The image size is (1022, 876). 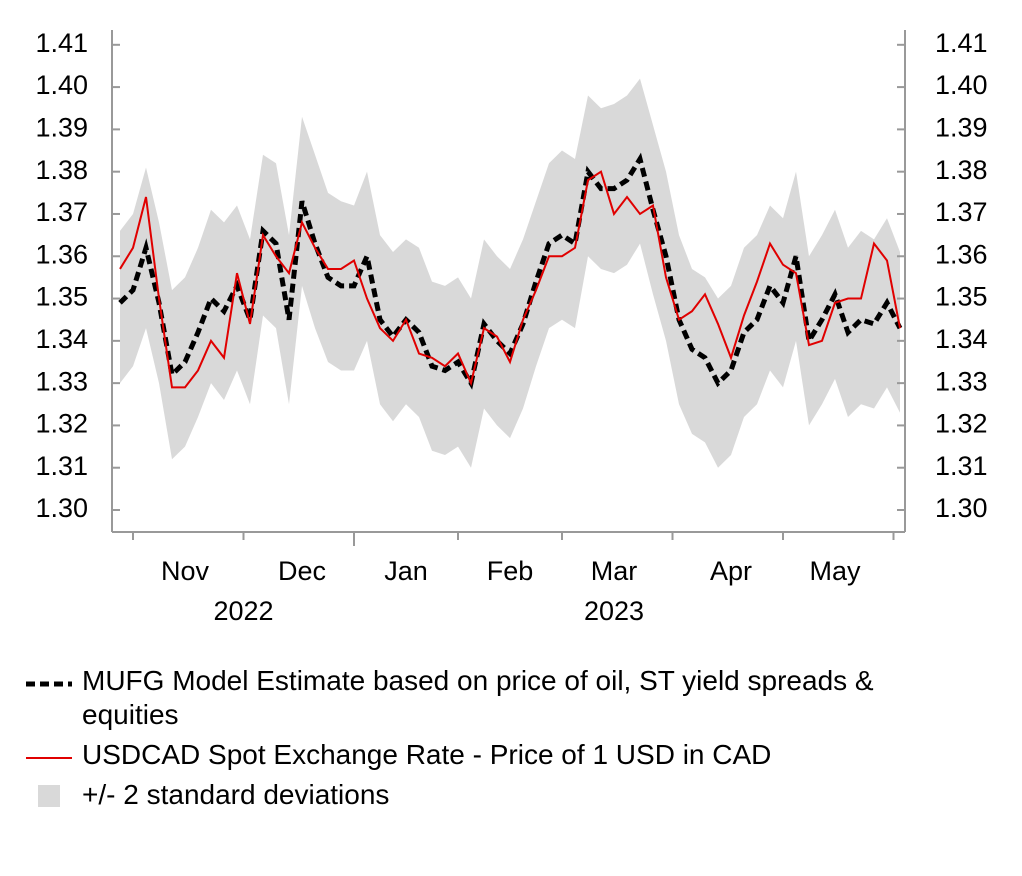 What do you see at coordinates (61, 254) in the screenshot?
I see `y-tick-label: 1.36` at bounding box center [61, 254].